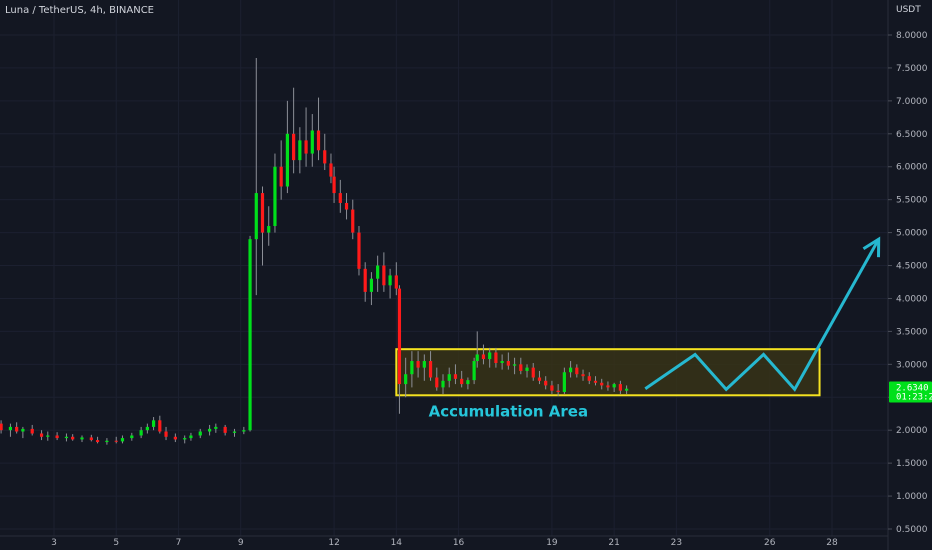 The image size is (932, 550). What do you see at coordinates (912, 234) in the screenshot?
I see `price-tick-label: 5.0000` at bounding box center [912, 234].